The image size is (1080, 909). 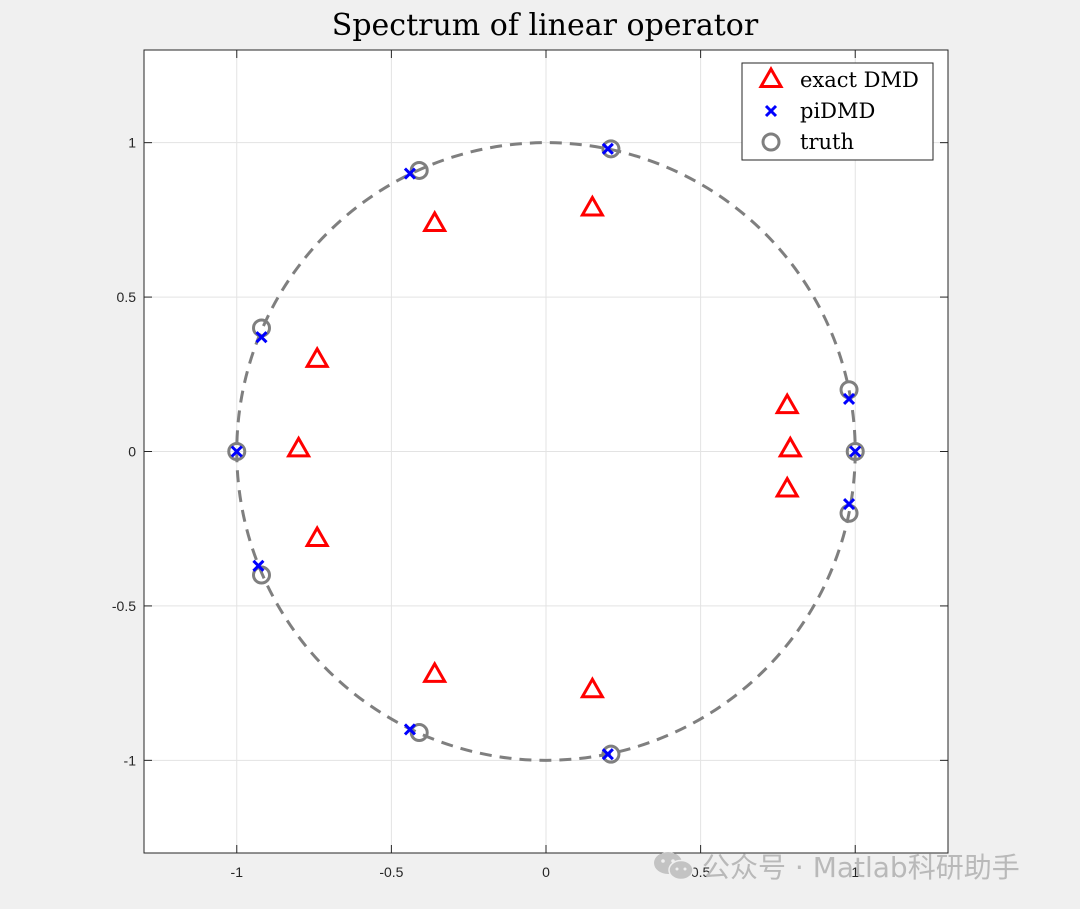 I want to click on legend-box, so click(x=837, y=111).